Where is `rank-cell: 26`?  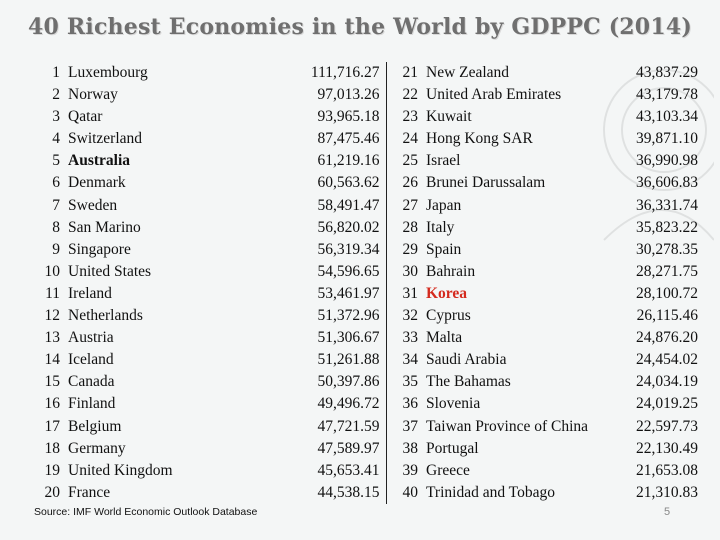
rank-cell: 26 is located at coordinates (404, 183).